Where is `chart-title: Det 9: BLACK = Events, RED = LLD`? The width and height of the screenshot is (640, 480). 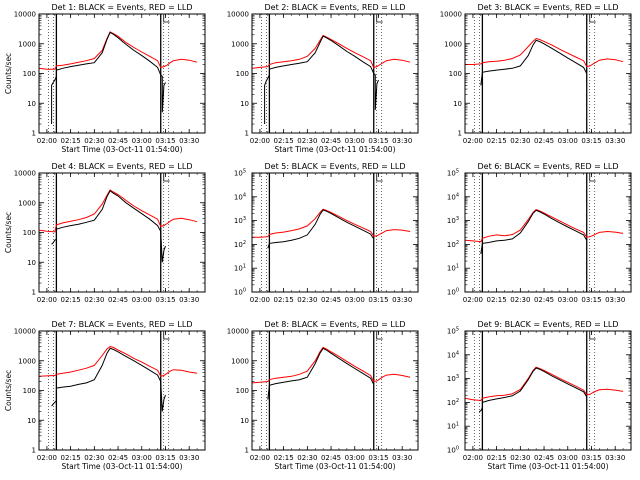
chart-title: Det 9: BLACK = Events, RED = LLD is located at coordinates (548, 324).